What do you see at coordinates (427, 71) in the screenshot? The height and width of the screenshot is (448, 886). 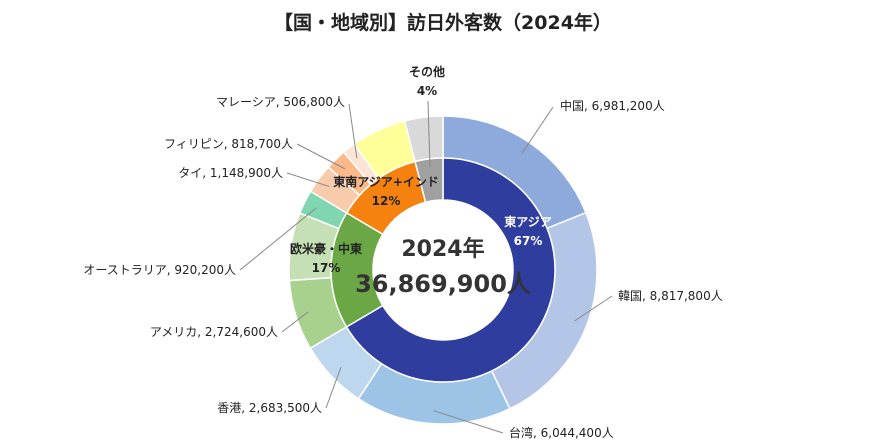 I see `group-label-3: その他` at bounding box center [427, 71].